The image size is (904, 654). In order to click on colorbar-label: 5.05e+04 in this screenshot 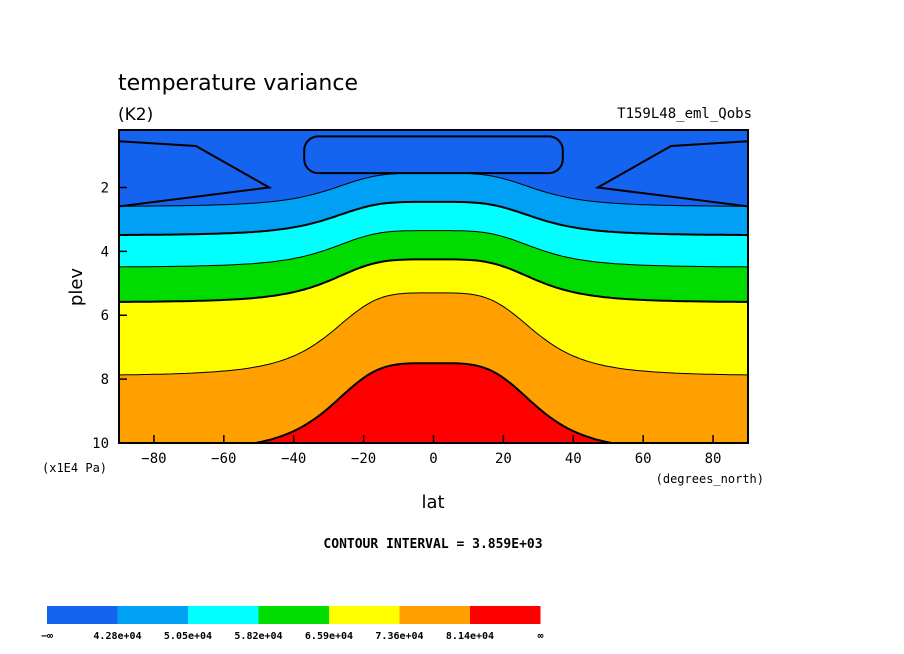, I will do `click(188, 636)`.